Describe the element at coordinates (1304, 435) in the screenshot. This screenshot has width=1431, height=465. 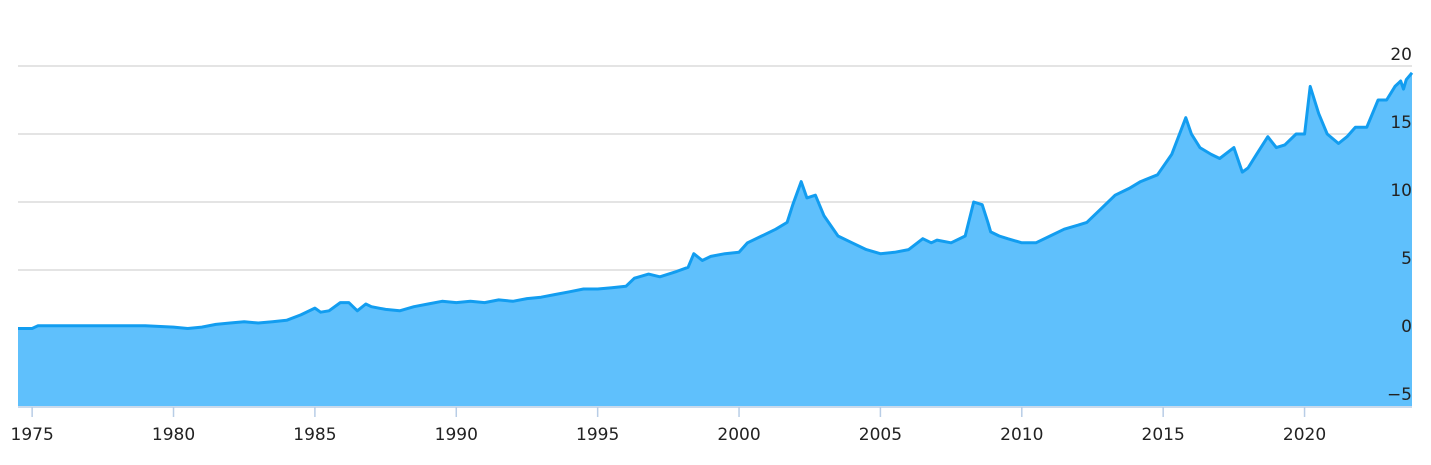
I see `x-tick-label: 2020` at that location.